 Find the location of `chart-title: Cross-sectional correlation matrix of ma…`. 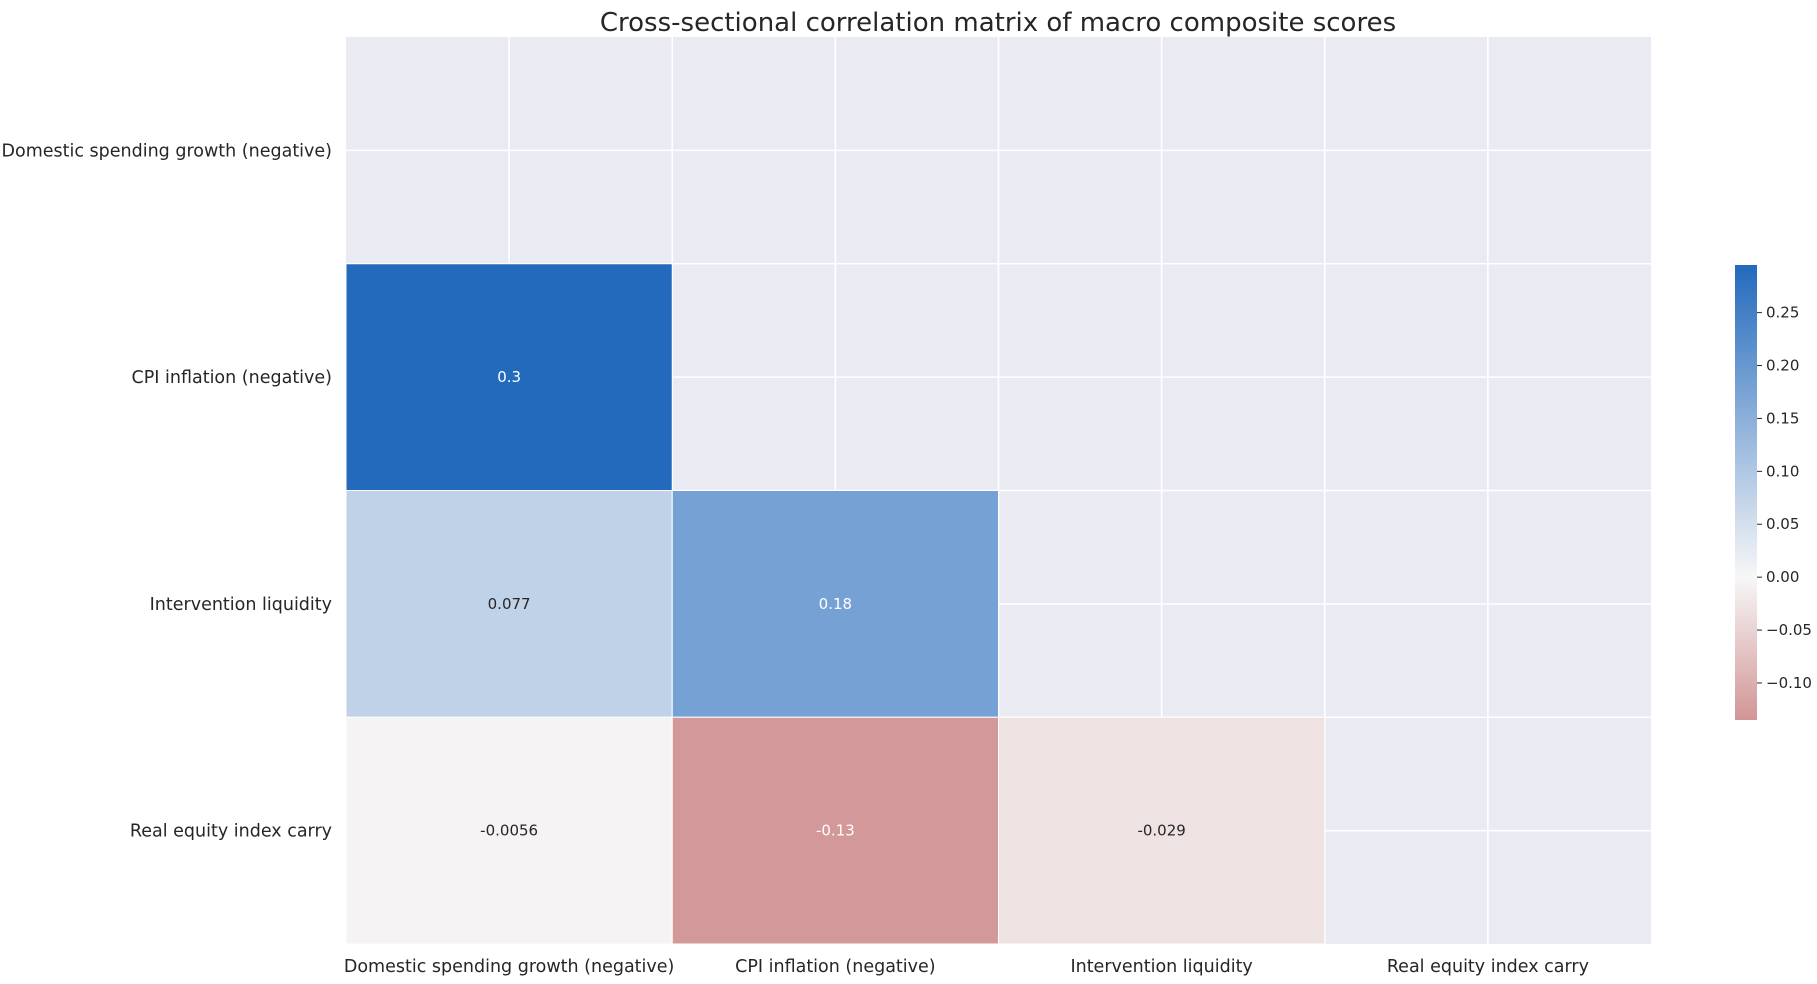

chart-title: Cross-sectional correlation matrix of ma… is located at coordinates (998, 23).